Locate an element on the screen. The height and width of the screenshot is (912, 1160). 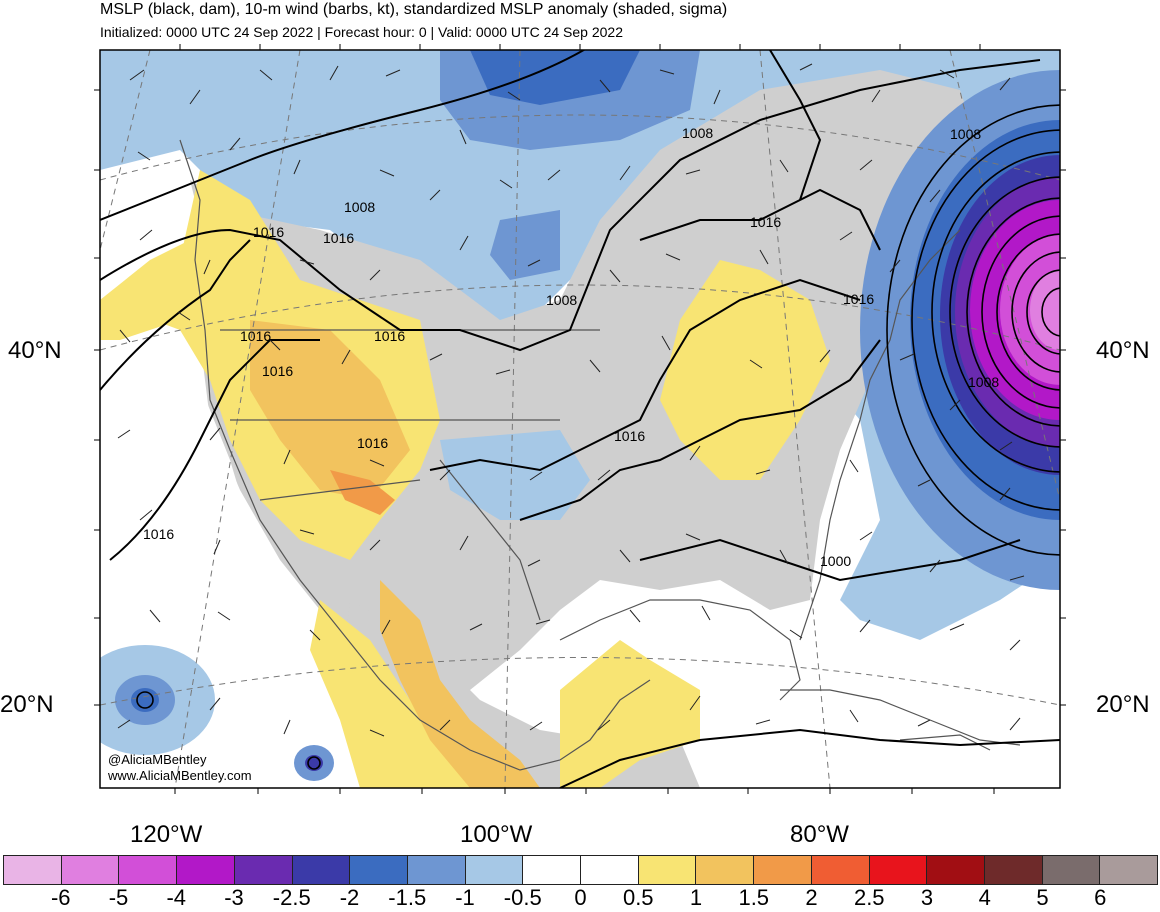
lat-label-40n-right: 40°N is located at coordinates (1123, 350).